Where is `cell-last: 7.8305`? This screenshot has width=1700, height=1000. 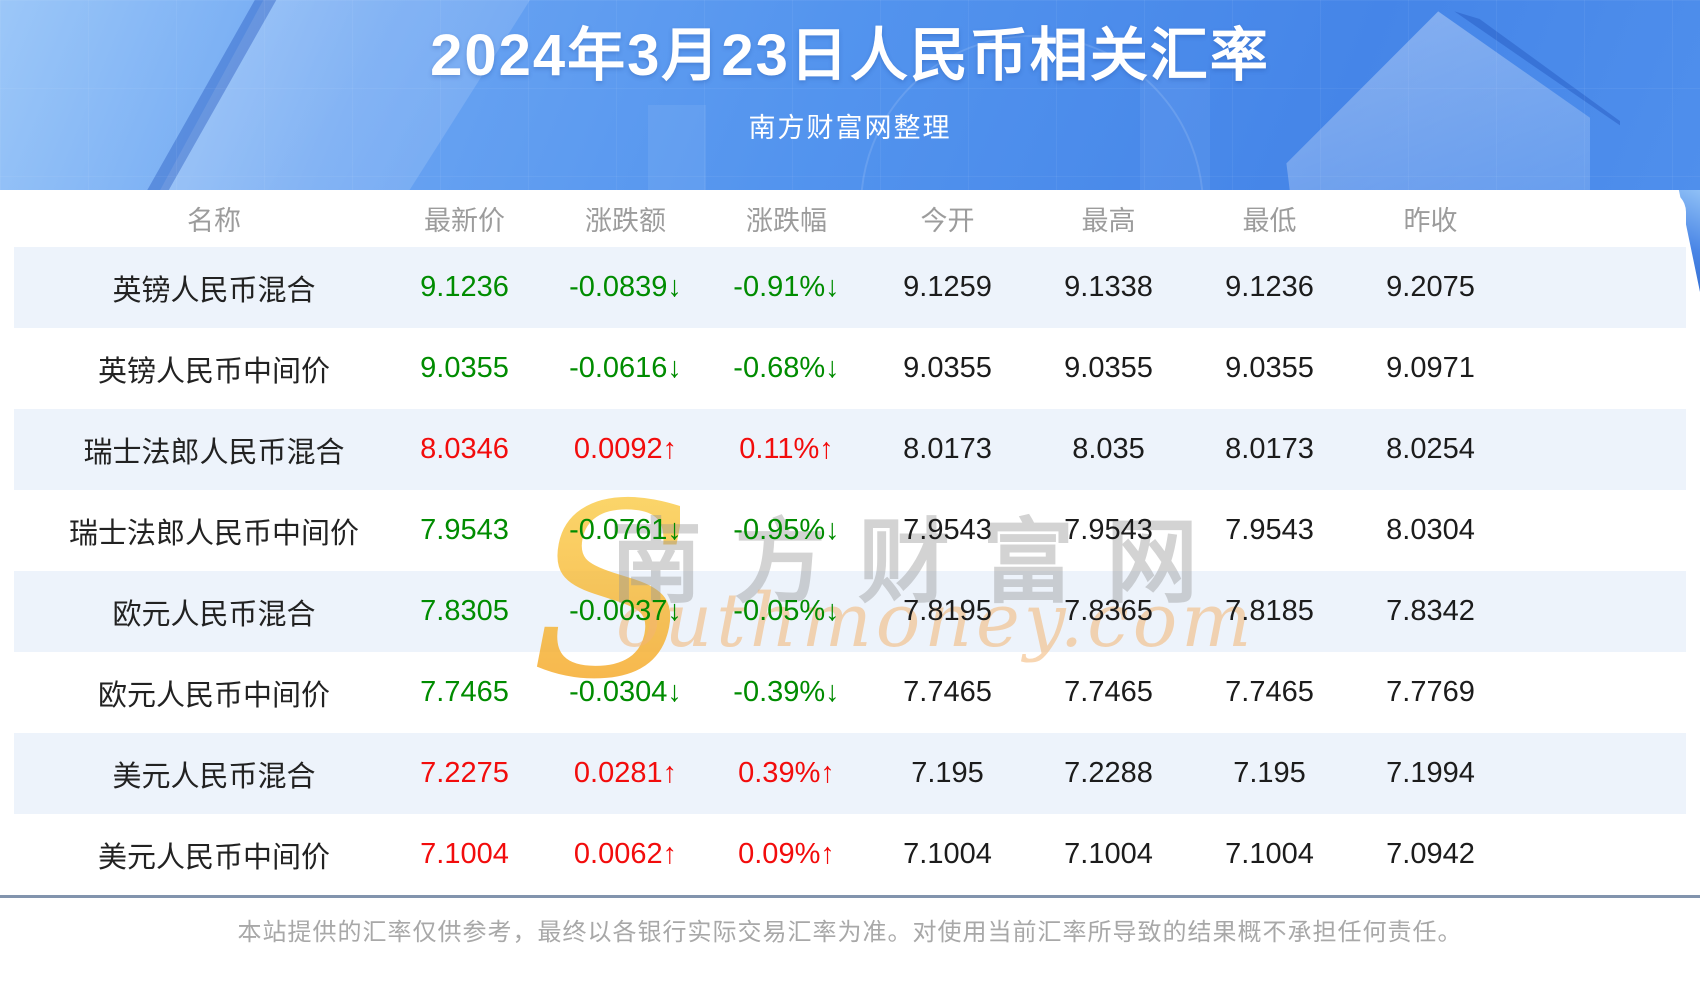 cell-last: 7.8305 is located at coordinates (464, 611).